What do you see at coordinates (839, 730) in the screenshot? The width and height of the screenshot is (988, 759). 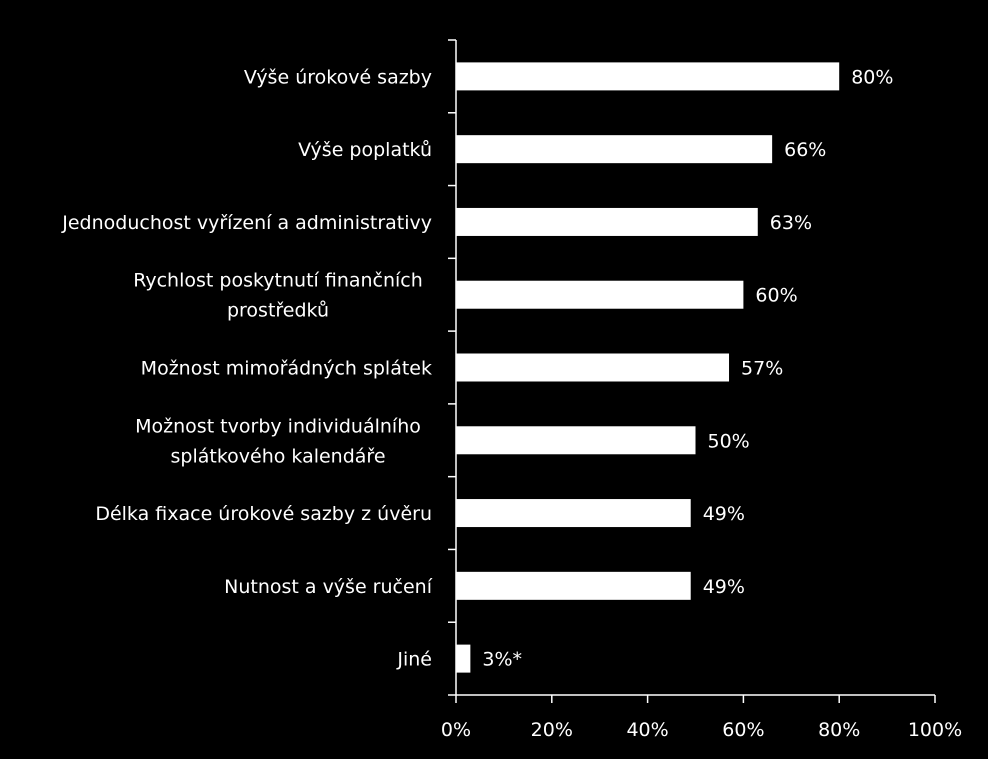 I see `x-tick-label: 80%` at bounding box center [839, 730].